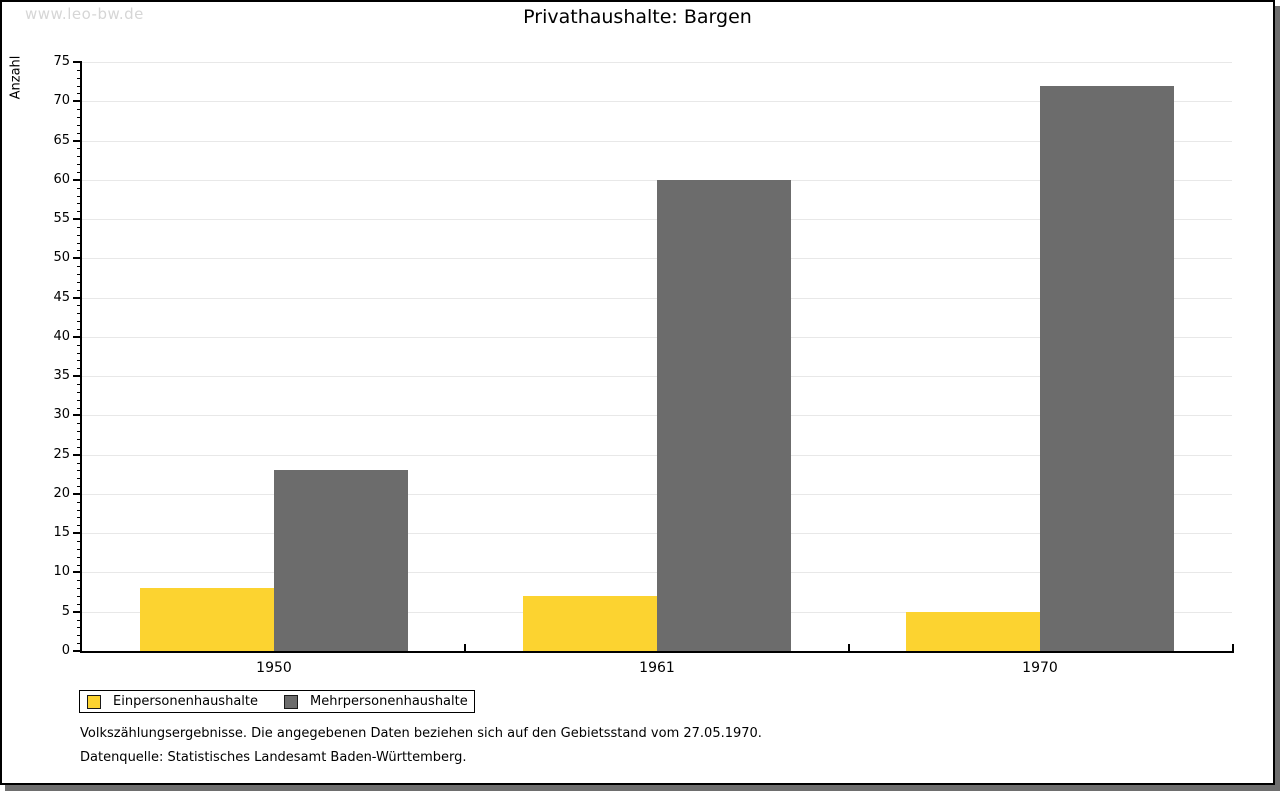  I want to click on y-tick-label: 70, so click(61, 100).